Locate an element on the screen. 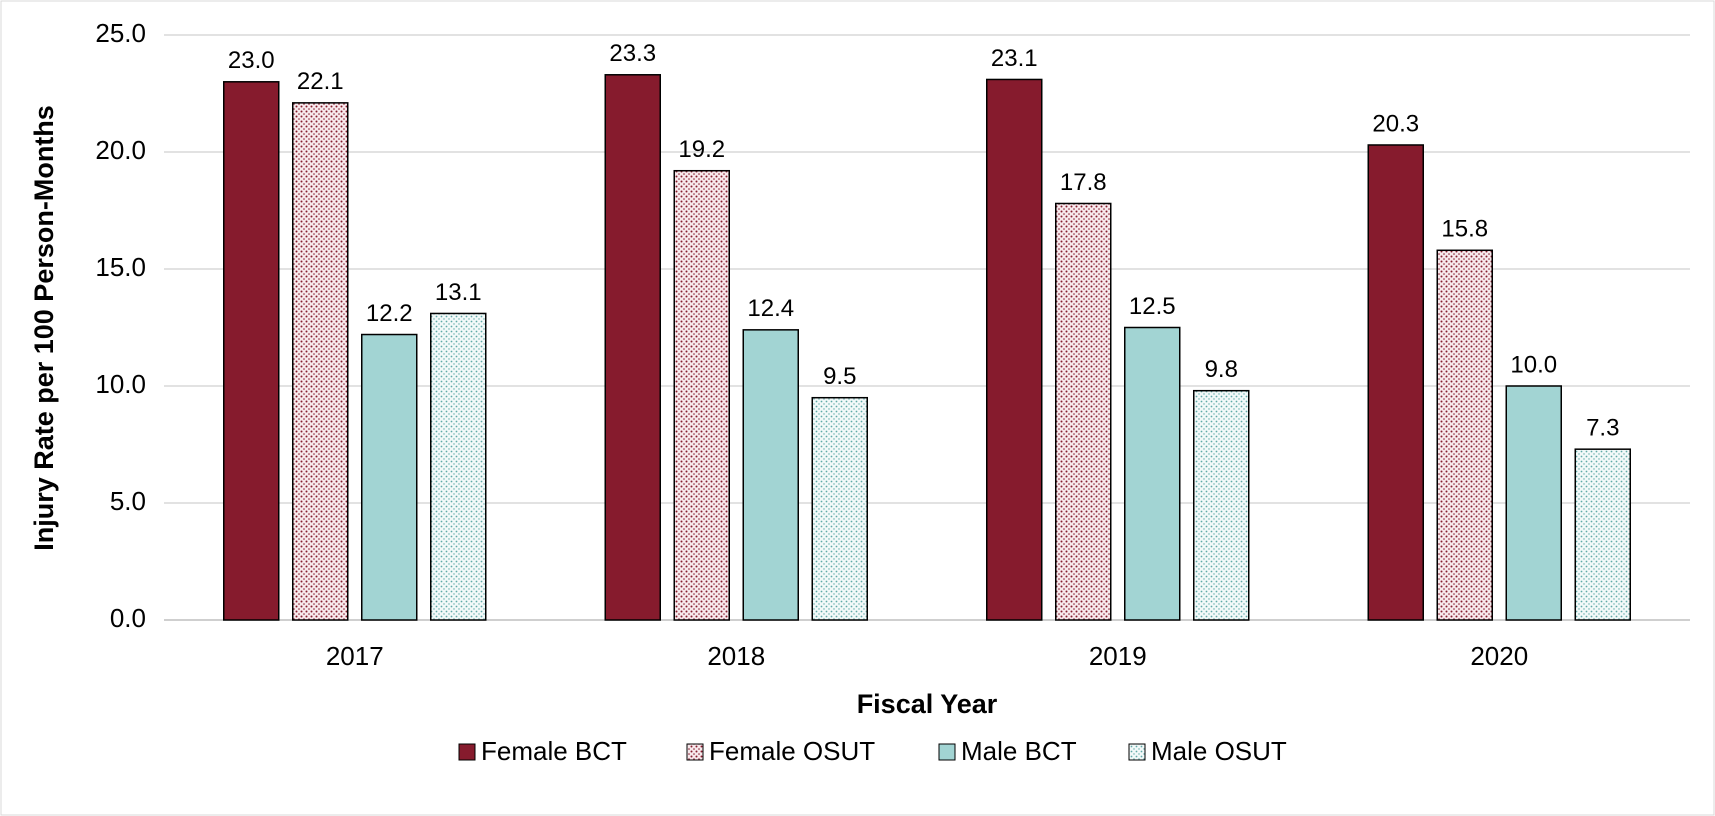 The image size is (1715, 816). x-tick-label: 2019 is located at coordinates (1118, 656).